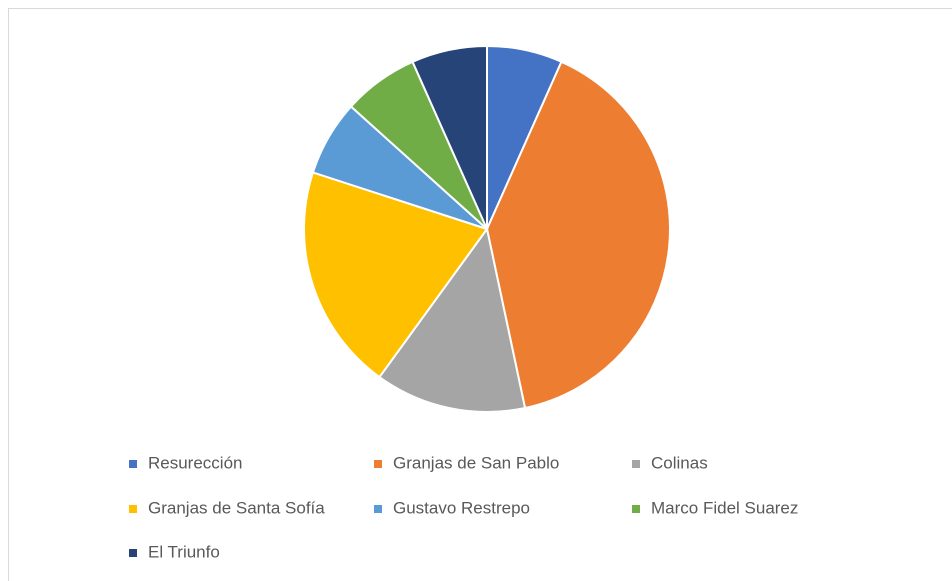 The image size is (952, 581). I want to click on legend-label: Granjas de Santa Sofía, so click(236, 507).